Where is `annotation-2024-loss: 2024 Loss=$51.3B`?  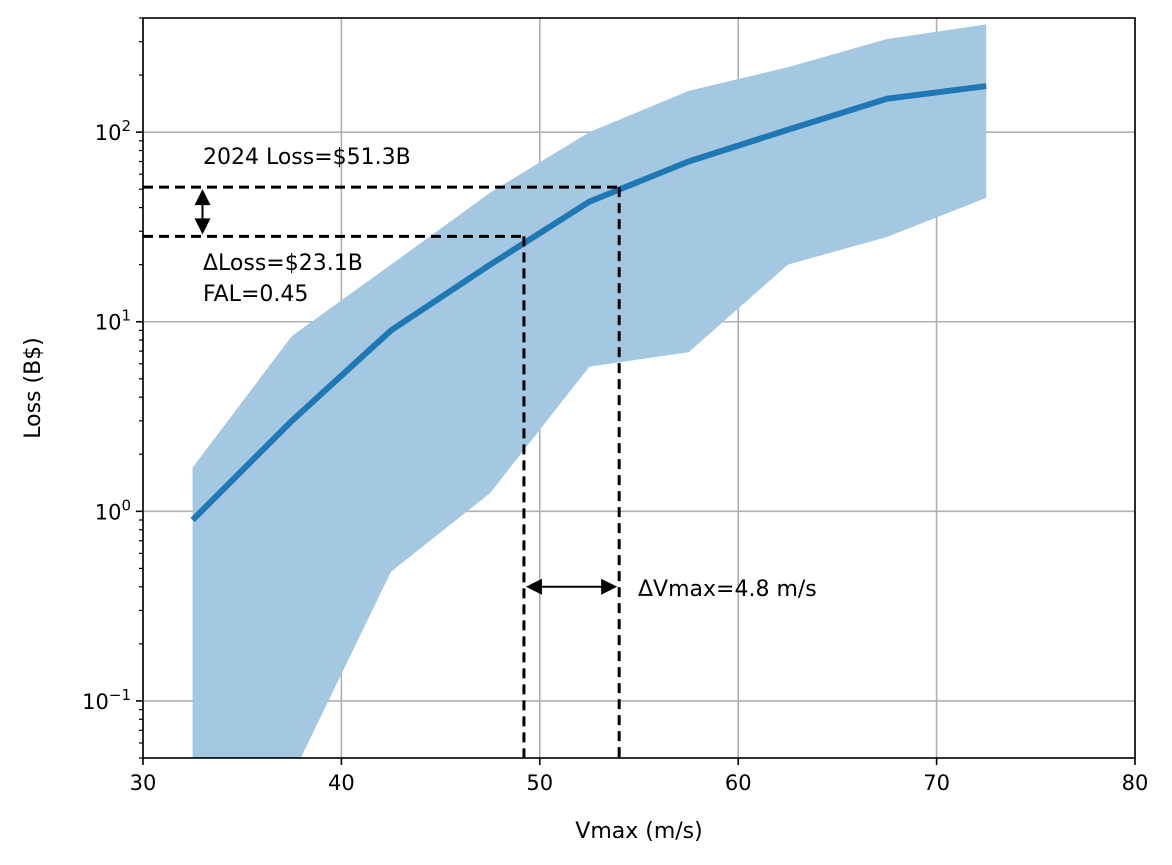
annotation-2024-loss: 2024 Loss=$51.3B is located at coordinates (307, 157).